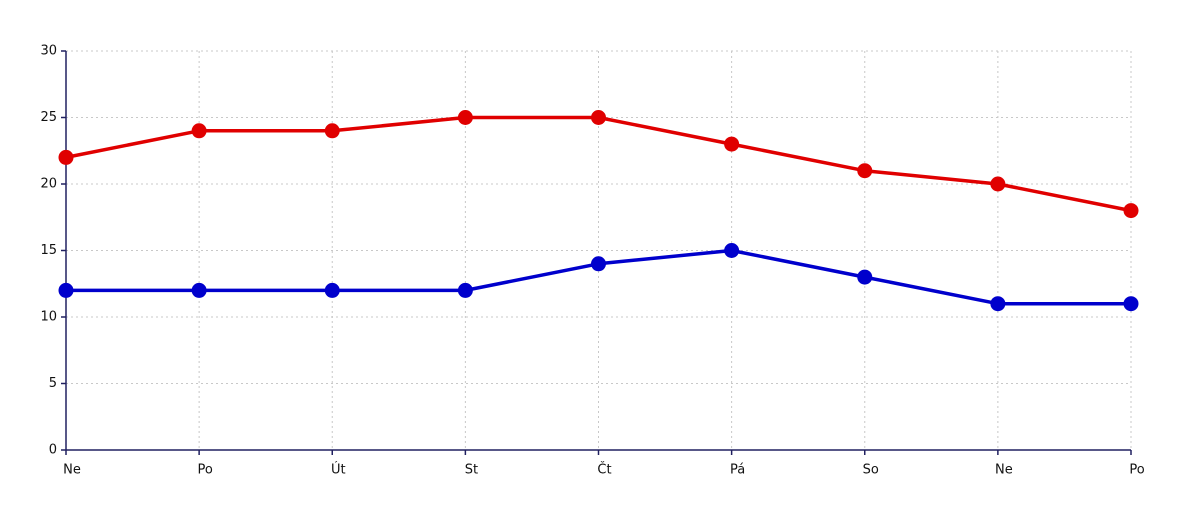 This screenshot has width=1200, height=523. Describe the element at coordinates (48, 51) in the screenshot. I see `y-tick-label: 30` at that location.